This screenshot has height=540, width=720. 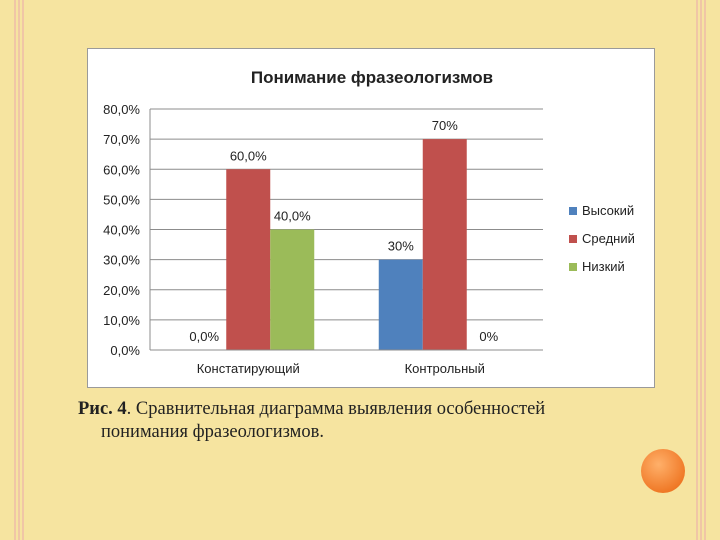 I want to click on y-tick-label: 20,0%, so click(x=121, y=290).